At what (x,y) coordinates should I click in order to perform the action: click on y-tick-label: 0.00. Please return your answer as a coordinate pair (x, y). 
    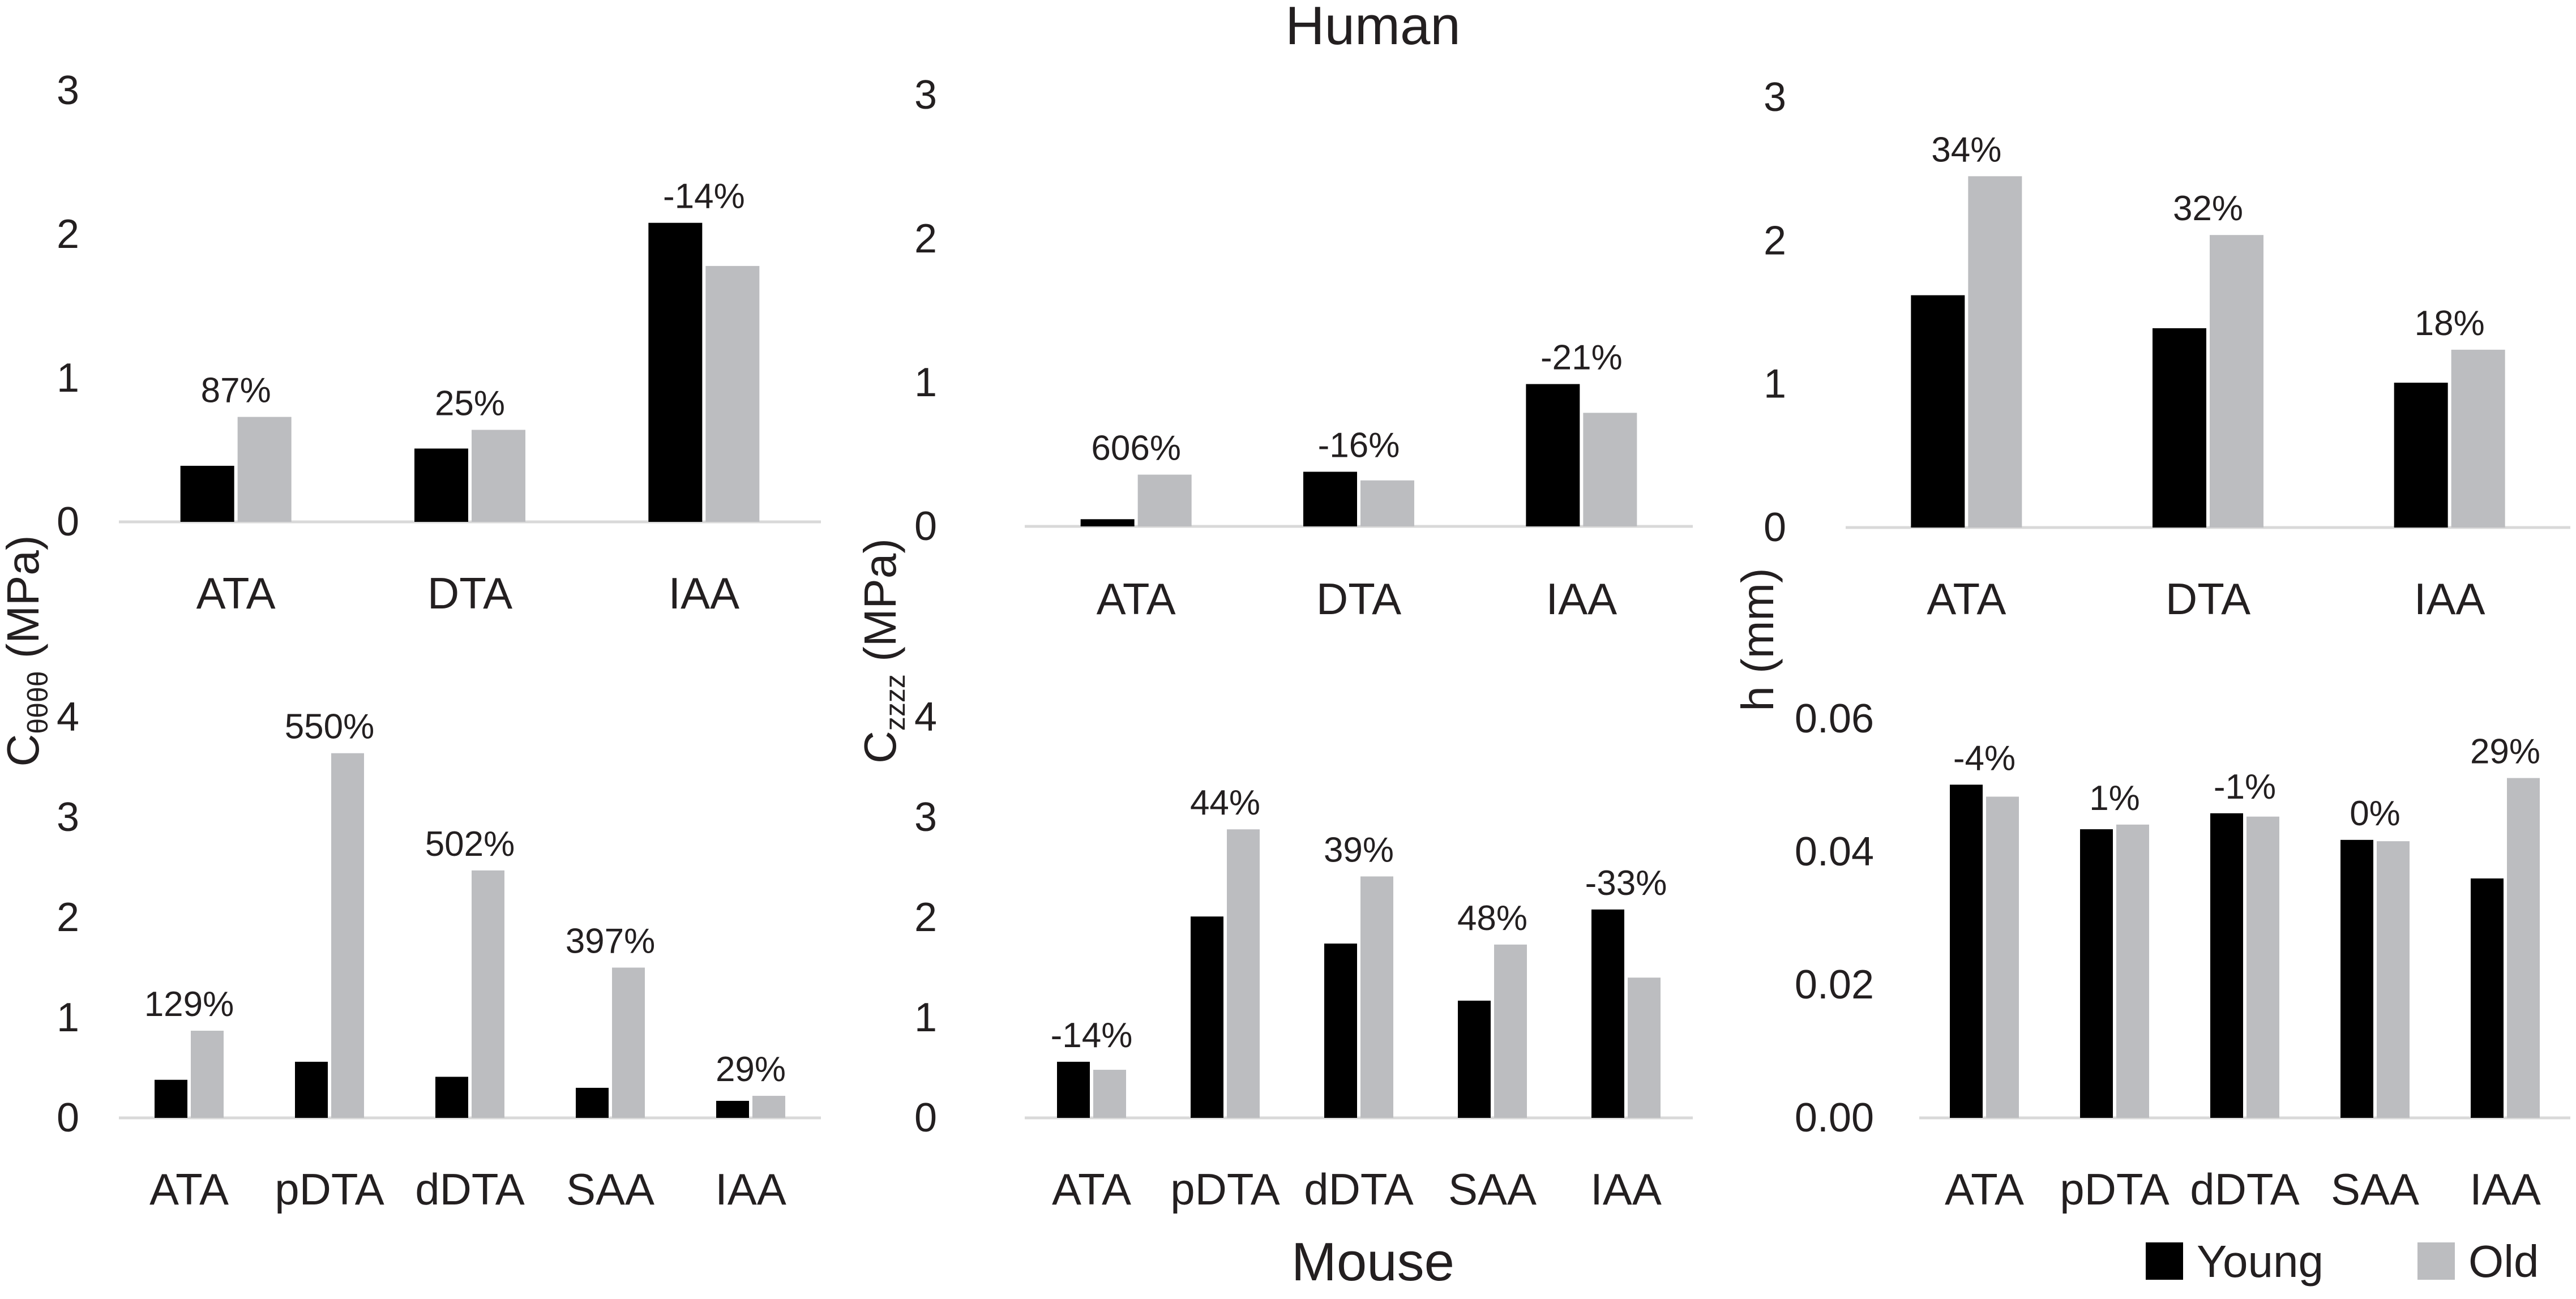
    Looking at the image, I should click on (1834, 1118).